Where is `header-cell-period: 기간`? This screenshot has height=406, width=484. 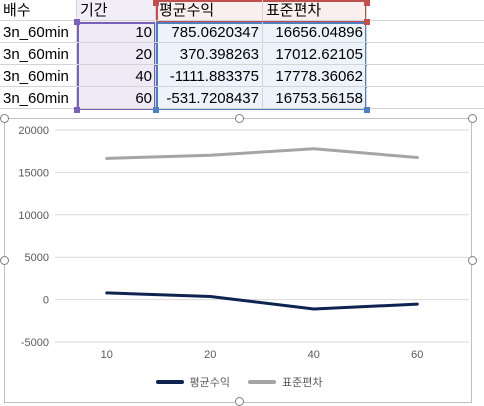 header-cell-period: 기간 is located at coordinates (116, 10).